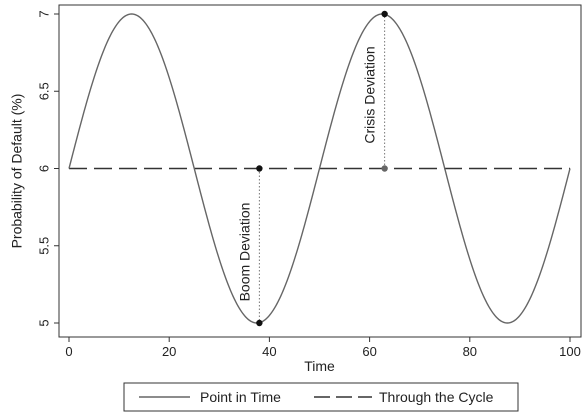 Image resolution: width=586 pixels, height=415 pixels. I want to click on legend-label-through-the-cycle: Through the Cycle, so click(436, 397).